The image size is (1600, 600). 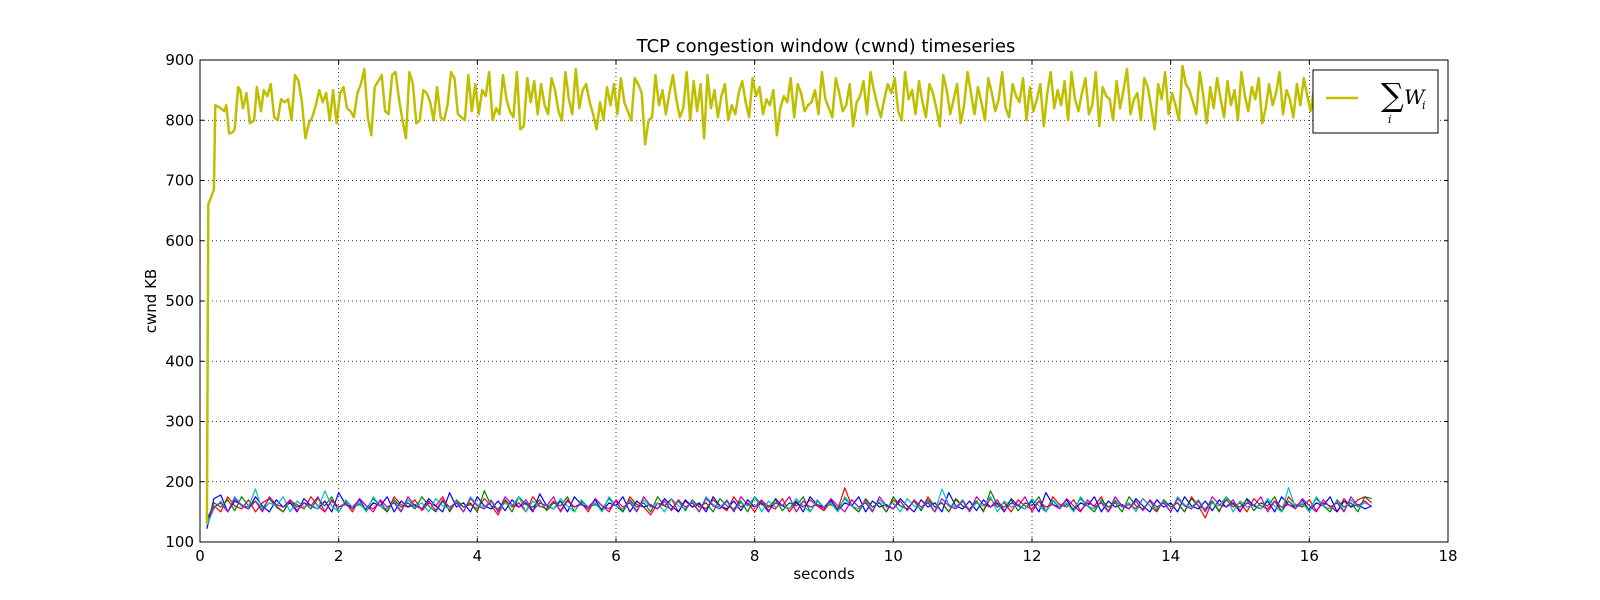 I want to click on y-tick-label: 400, so click(x=179, y=361).